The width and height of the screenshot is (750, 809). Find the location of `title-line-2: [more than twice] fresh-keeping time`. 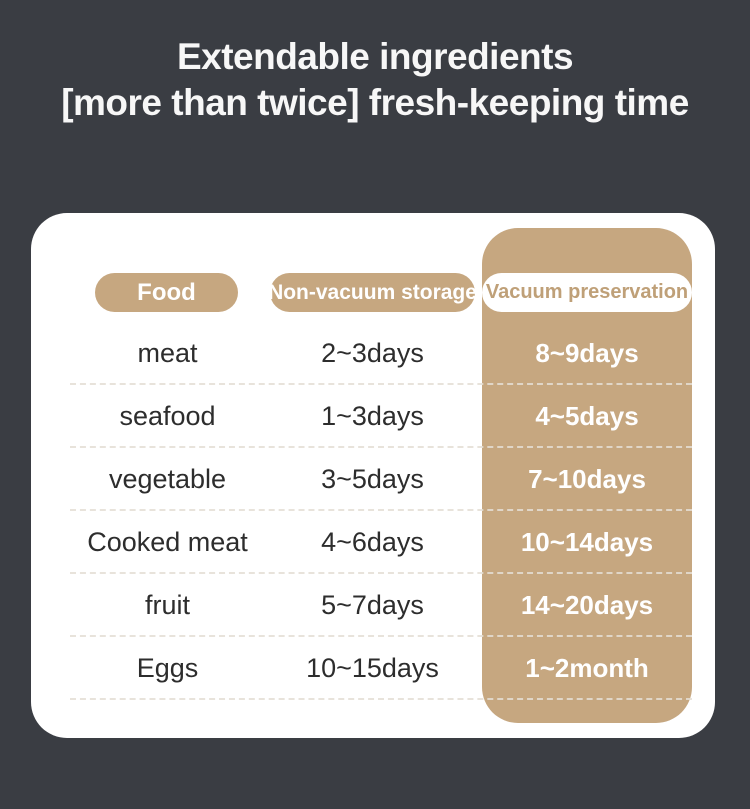

title-line-2: [more than twice] fresh-keeping time is located at coordinates (375, 102).